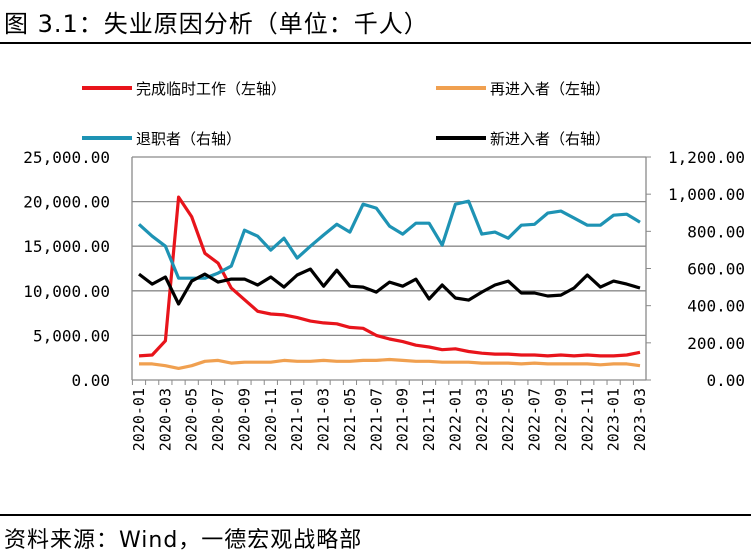  Describe the element at coordinates (183, 540) in the screenshot. I see `source-note: 资料来源：Wind，一德宏观战略部` at that location.